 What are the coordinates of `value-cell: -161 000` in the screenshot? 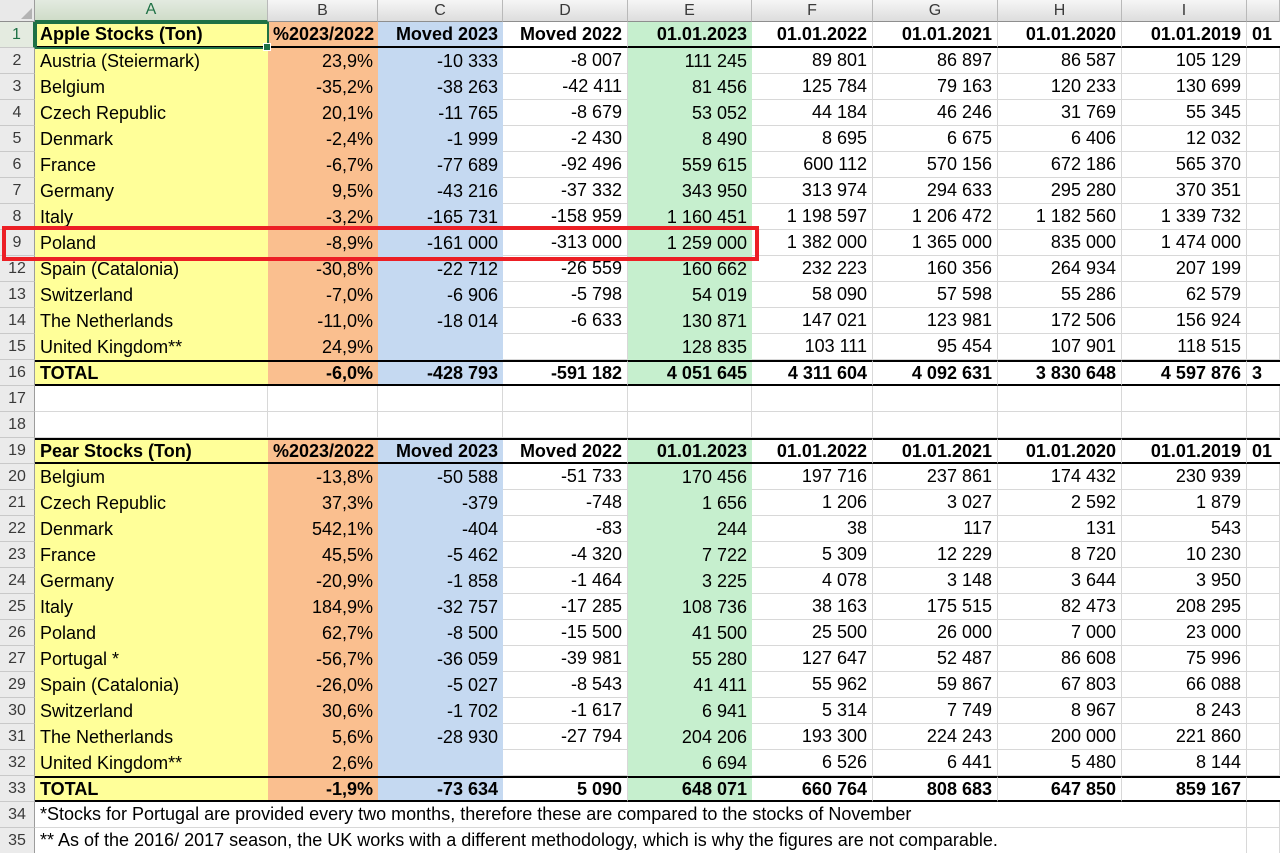 It's located at (440, 243).